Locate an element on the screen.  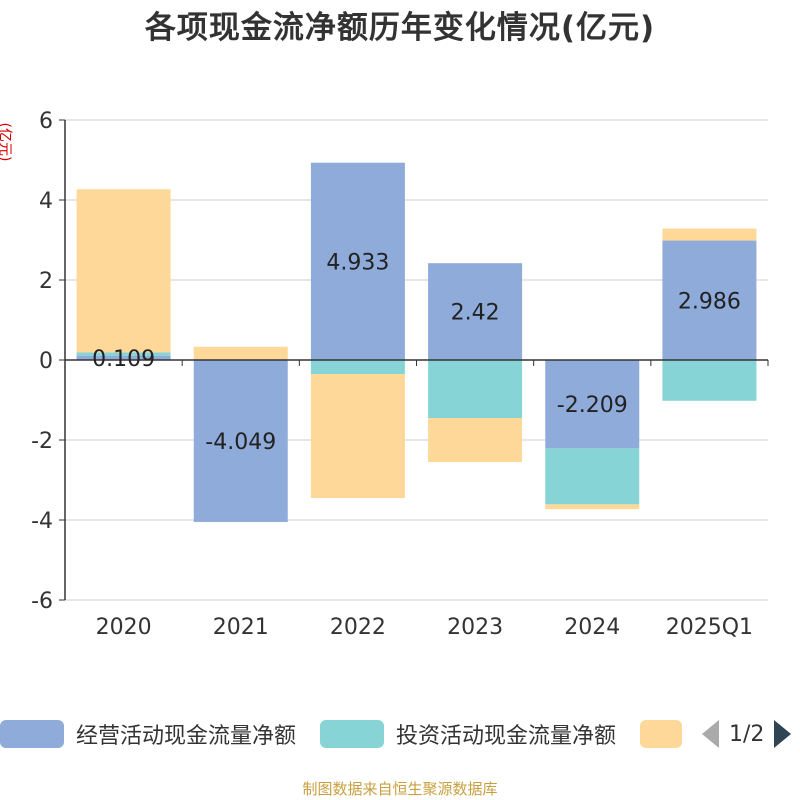
x-tick-label: 2024 is located at coordinates (592, 627).